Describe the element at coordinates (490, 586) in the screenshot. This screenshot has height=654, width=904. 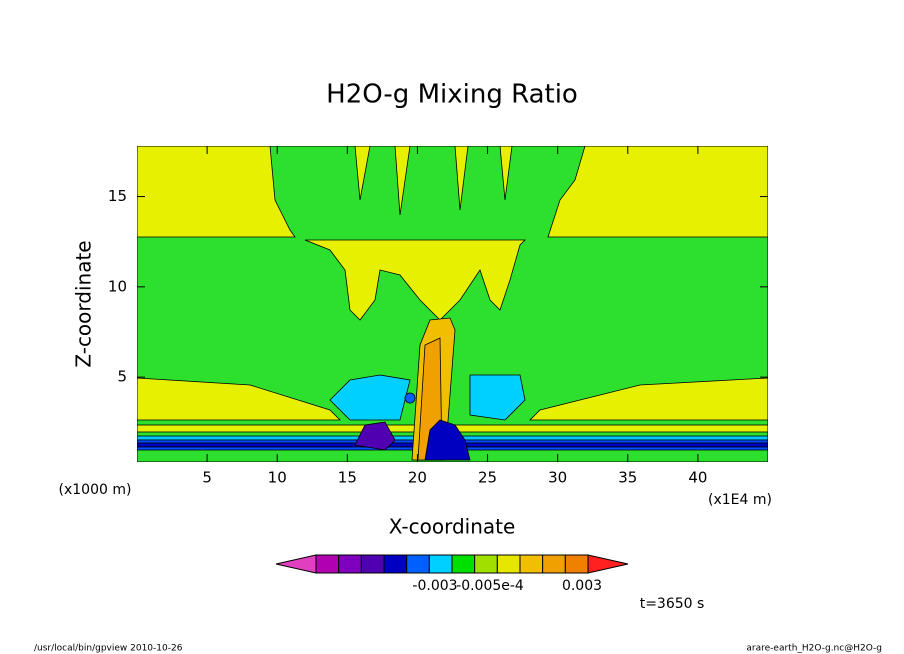
I see `colorbar-label: -0.005e-4` at that location.